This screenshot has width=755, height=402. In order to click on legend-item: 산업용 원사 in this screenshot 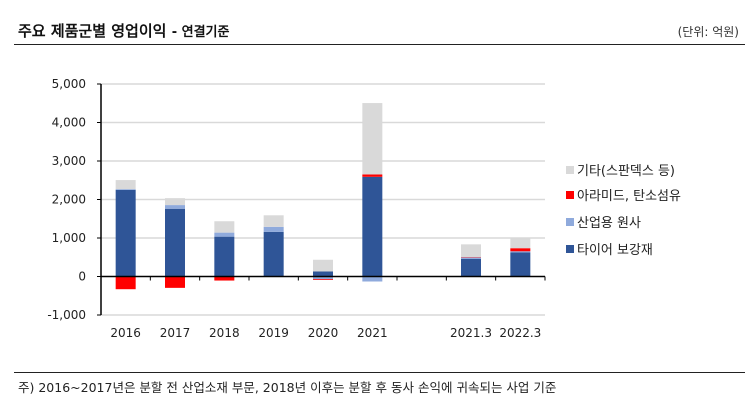, I will do `click(603, 221)`.